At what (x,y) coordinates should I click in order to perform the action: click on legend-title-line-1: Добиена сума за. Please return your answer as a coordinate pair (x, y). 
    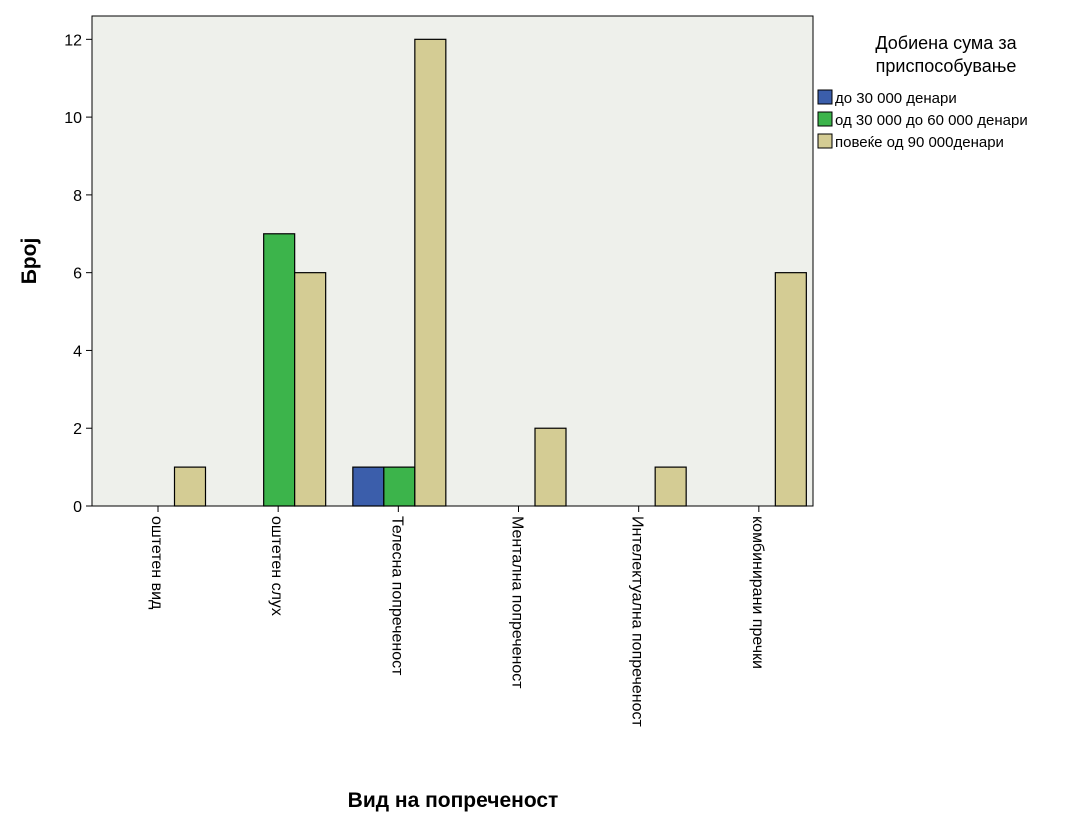
    Looking at the image, I should click on (946, 43).